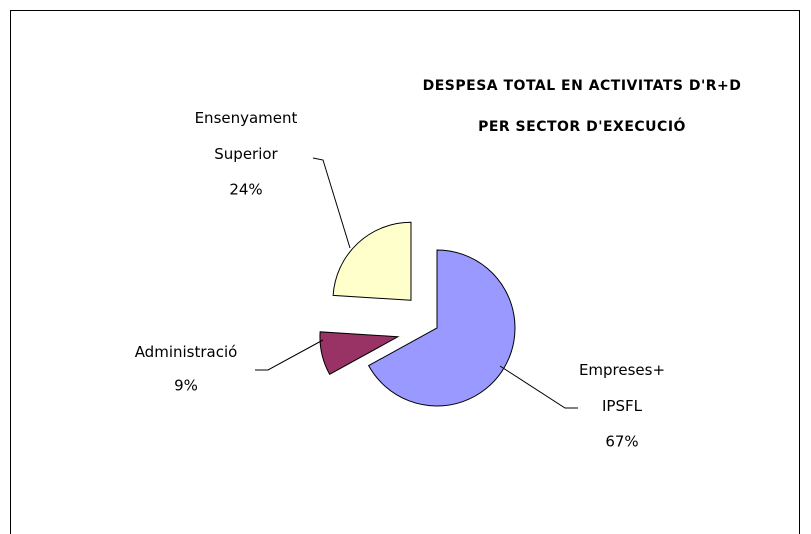 The image size is (811, 534). Describe the element at coordinates (186, 386) in the screenshot. I see `slice-value-label: 9%` at that location.